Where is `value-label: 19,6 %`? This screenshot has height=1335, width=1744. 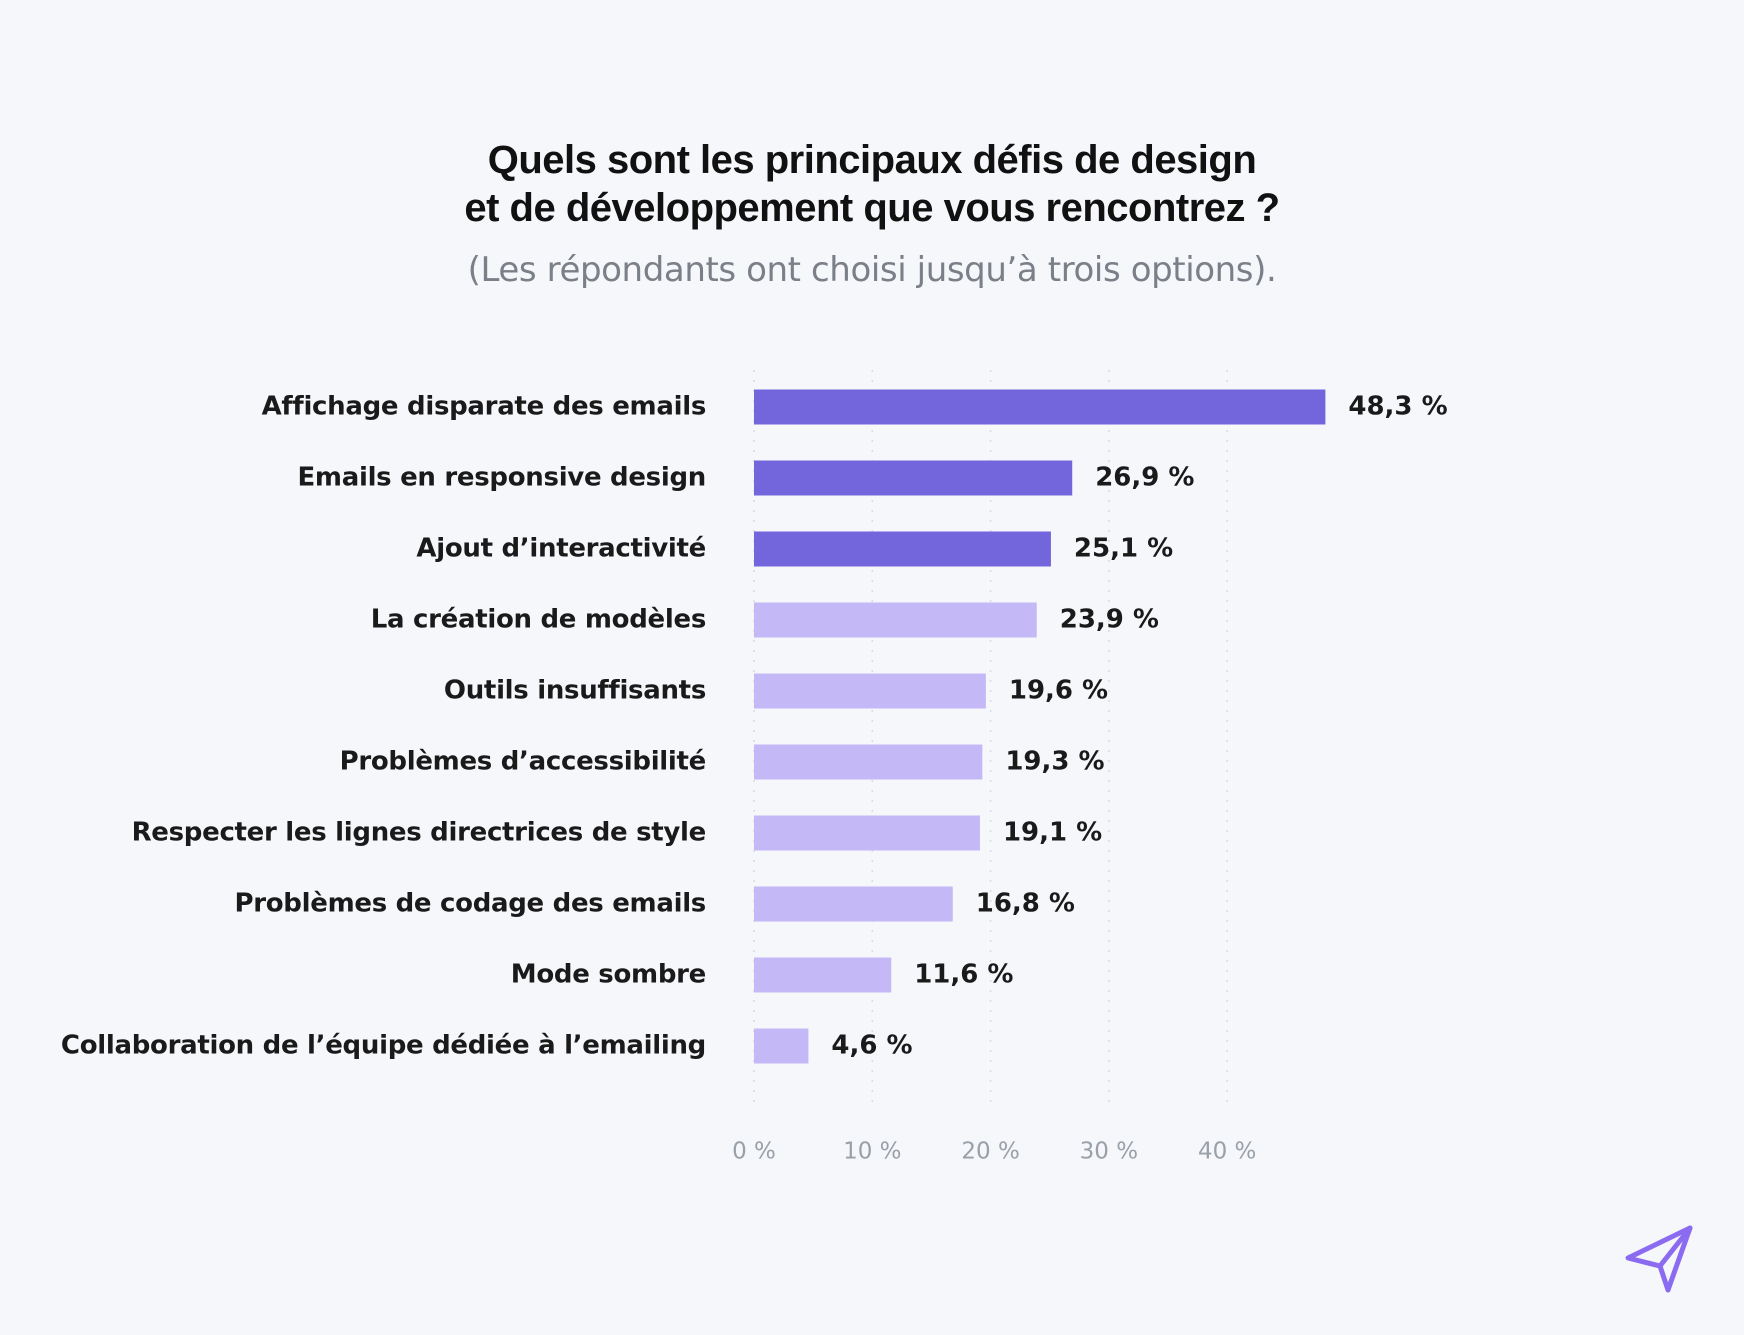 value-label: 19,6 % is located at coordinates (1058, 691).